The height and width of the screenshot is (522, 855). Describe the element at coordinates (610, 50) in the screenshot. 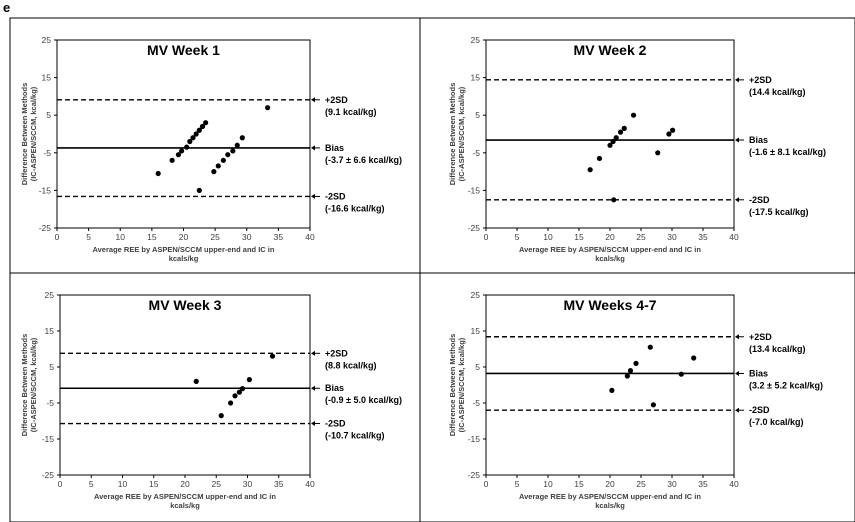

I see `chart-title: MV Week 2` at that location.